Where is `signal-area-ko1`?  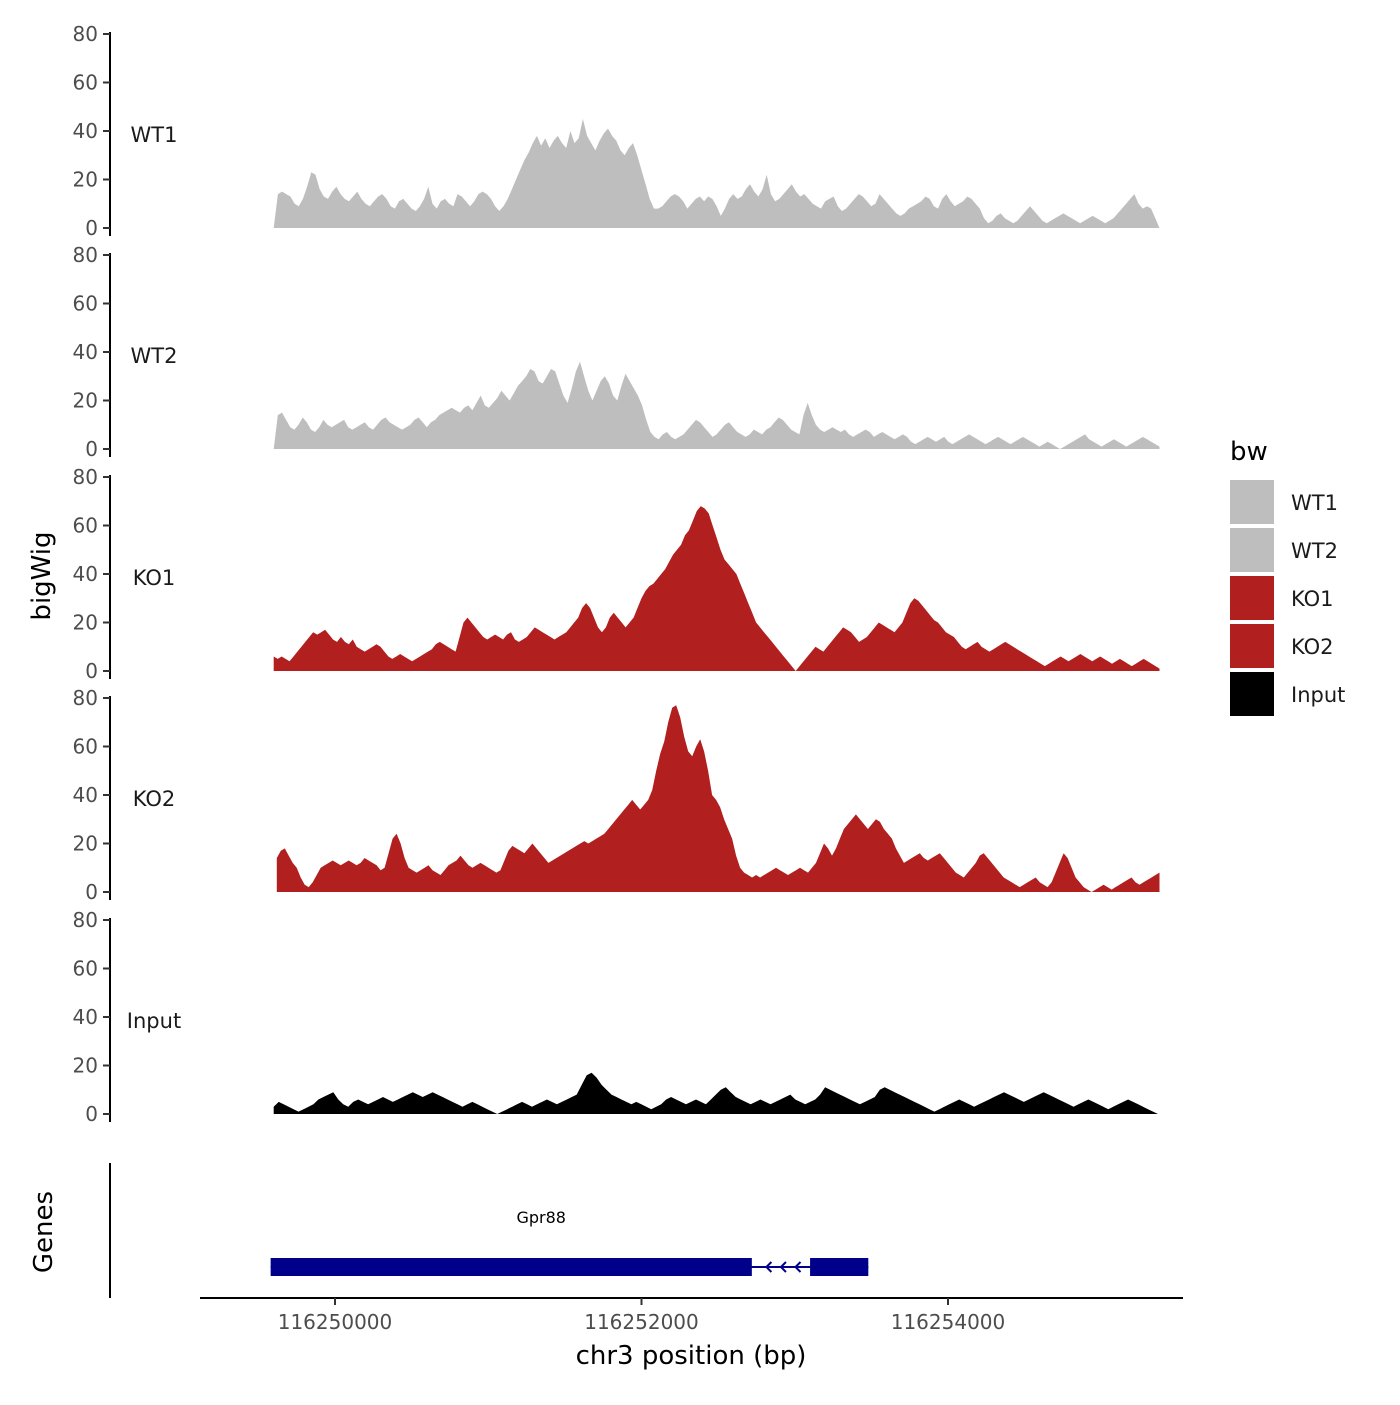 signal-area-ko1 is located at coordinates (716, 588).